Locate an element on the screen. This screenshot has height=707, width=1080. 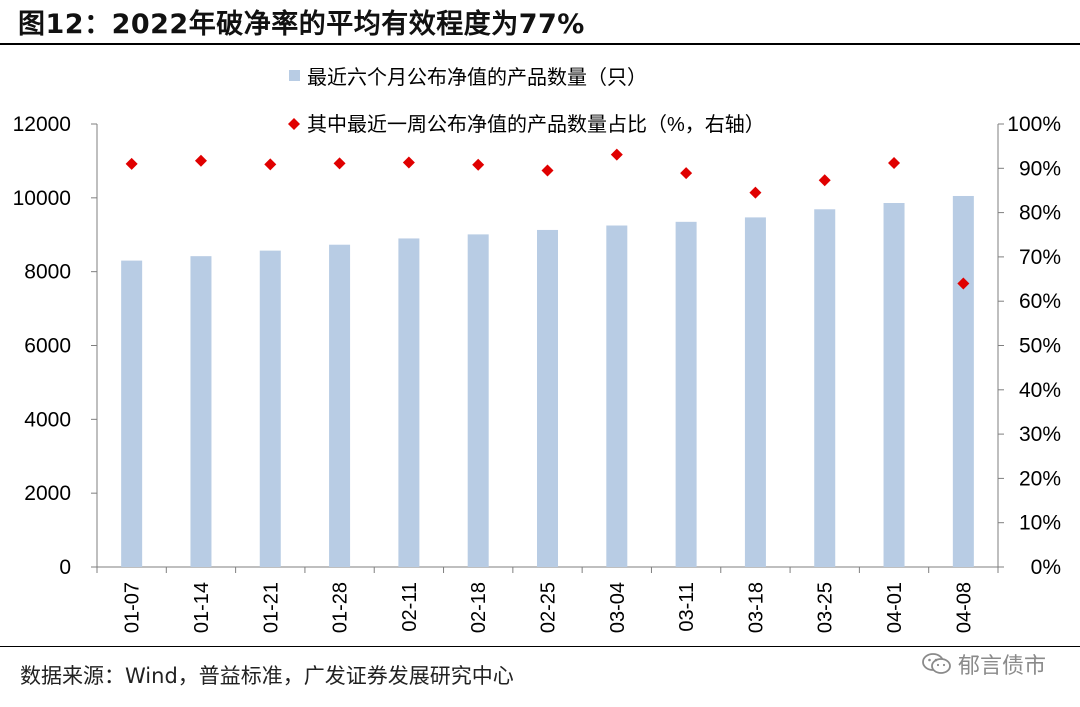
watermark: 郁言债市 is located at coordinates (984, 664).